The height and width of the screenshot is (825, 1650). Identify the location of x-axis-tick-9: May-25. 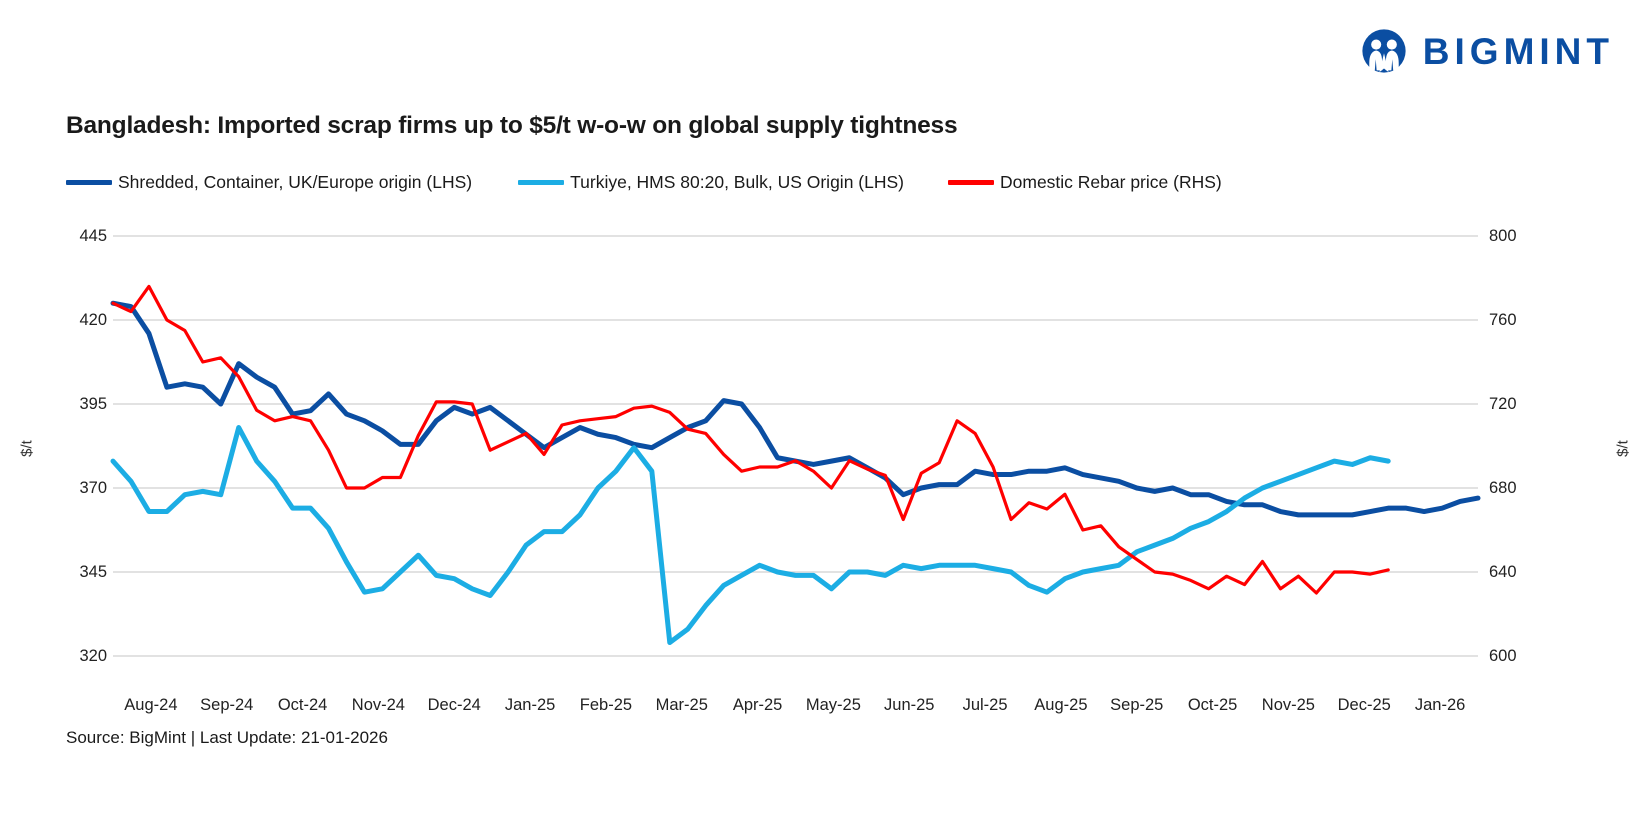
(833, 705).